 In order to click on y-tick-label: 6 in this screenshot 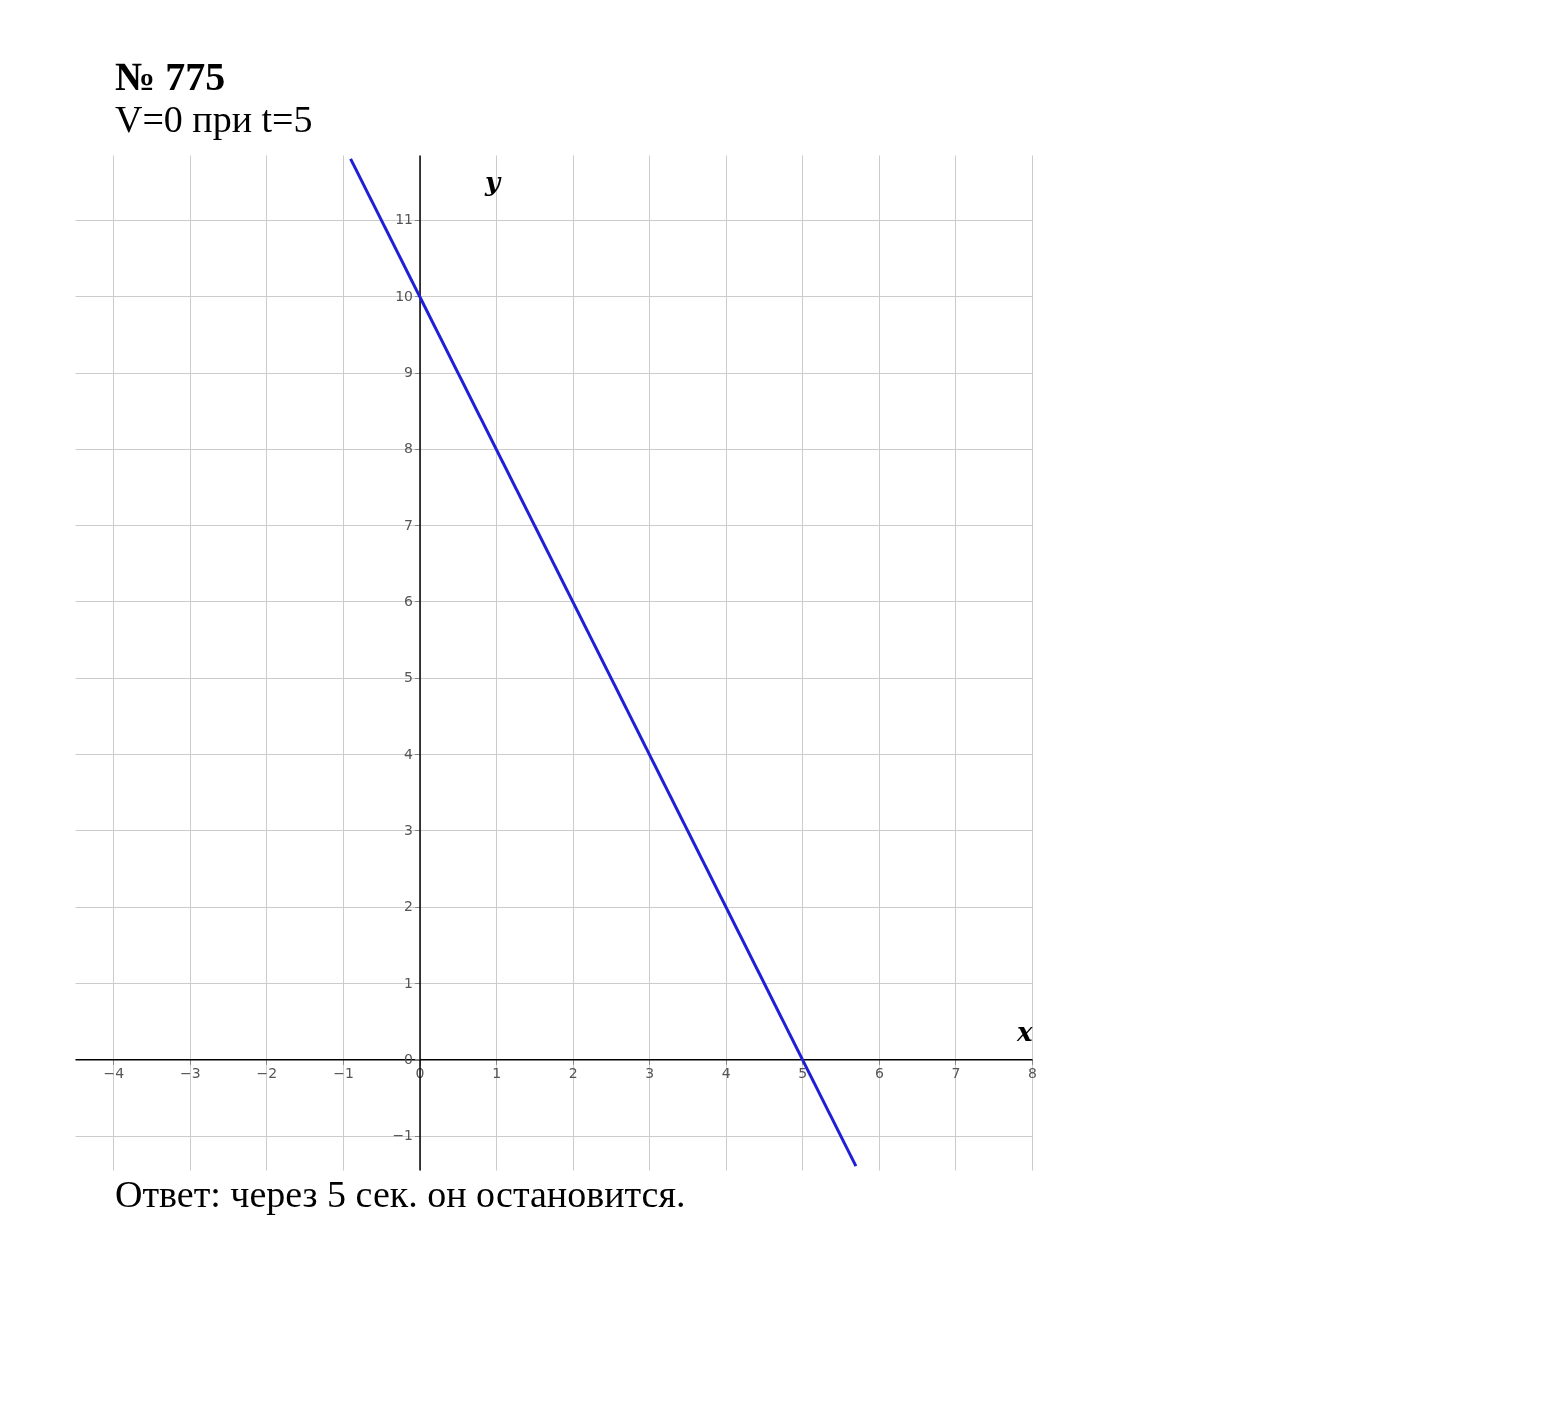, I will do `click(409, 600)`.